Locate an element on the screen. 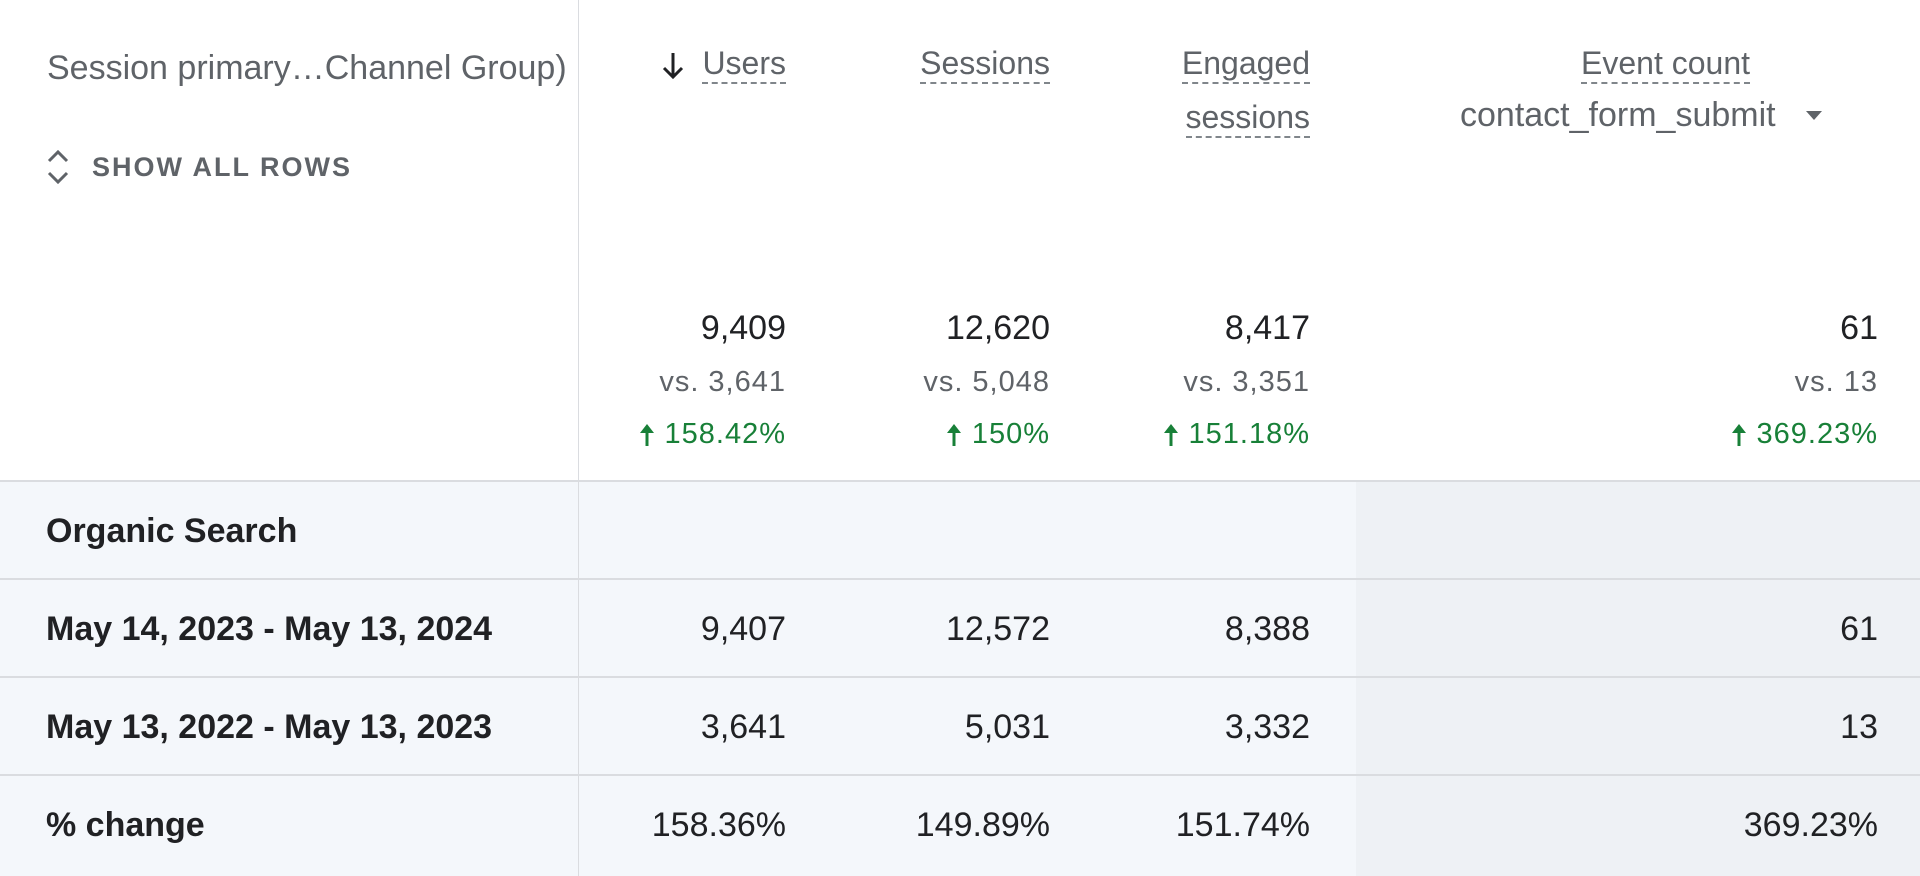  total-compare: vs. 5,048 is located at coordinates (986, 382).